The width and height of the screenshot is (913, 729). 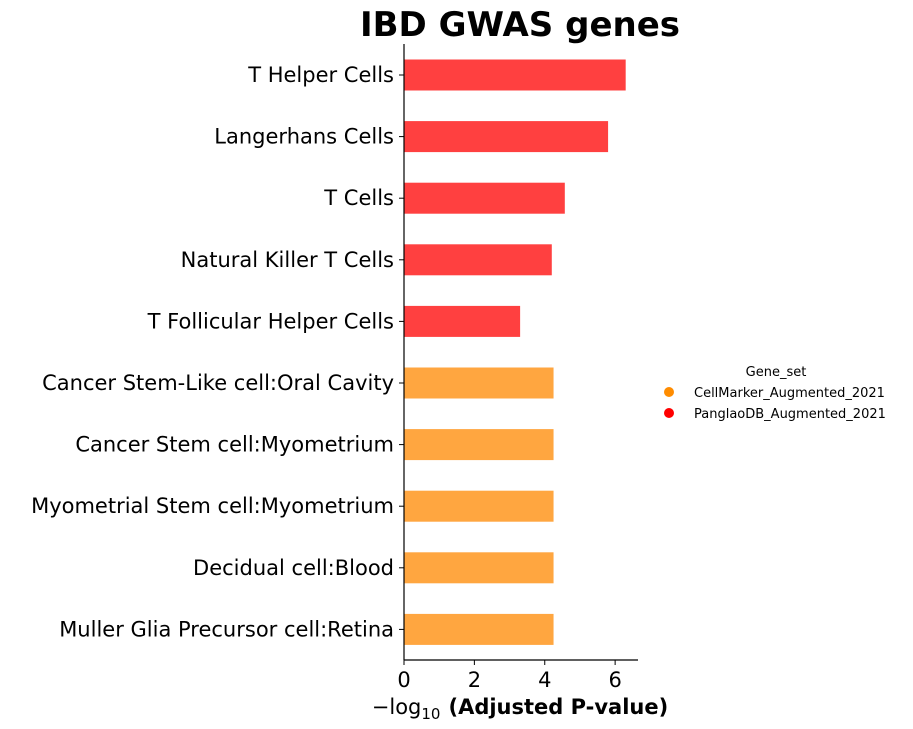 I want to click on x-tick-label: 4, so click(x=544, y=680).